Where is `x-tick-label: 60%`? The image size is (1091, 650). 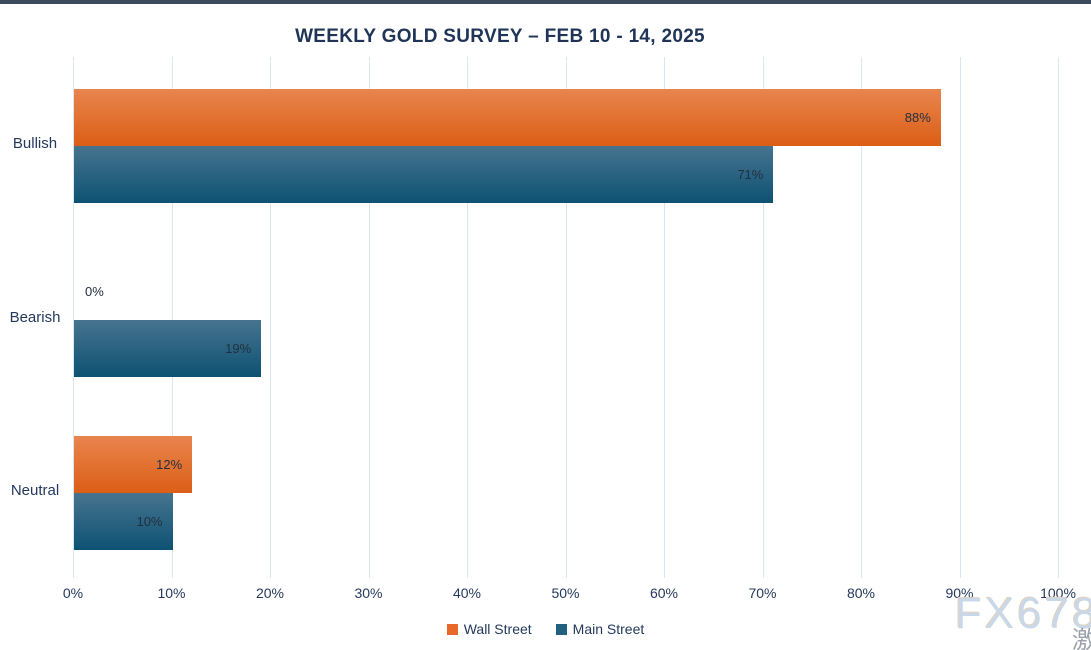
x-tick-label: 60% is located at coordinates (664, 593).